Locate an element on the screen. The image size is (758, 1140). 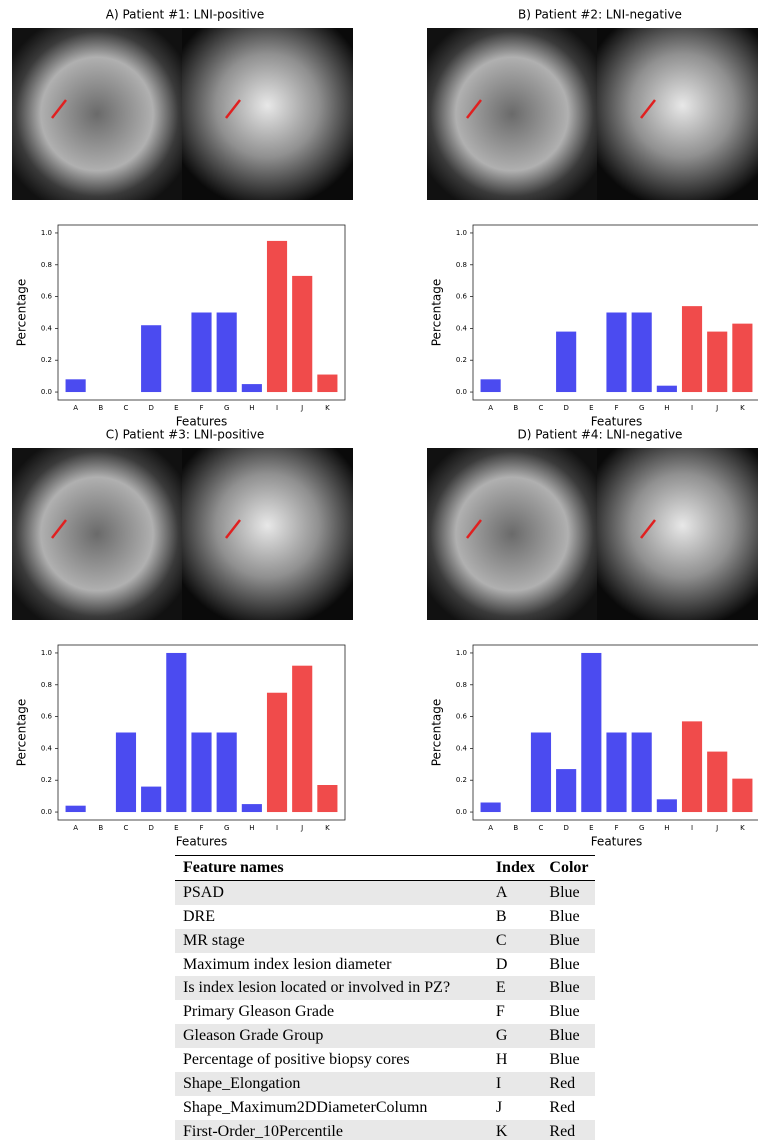
table-cell: H is located at coordinates (501, 1060).